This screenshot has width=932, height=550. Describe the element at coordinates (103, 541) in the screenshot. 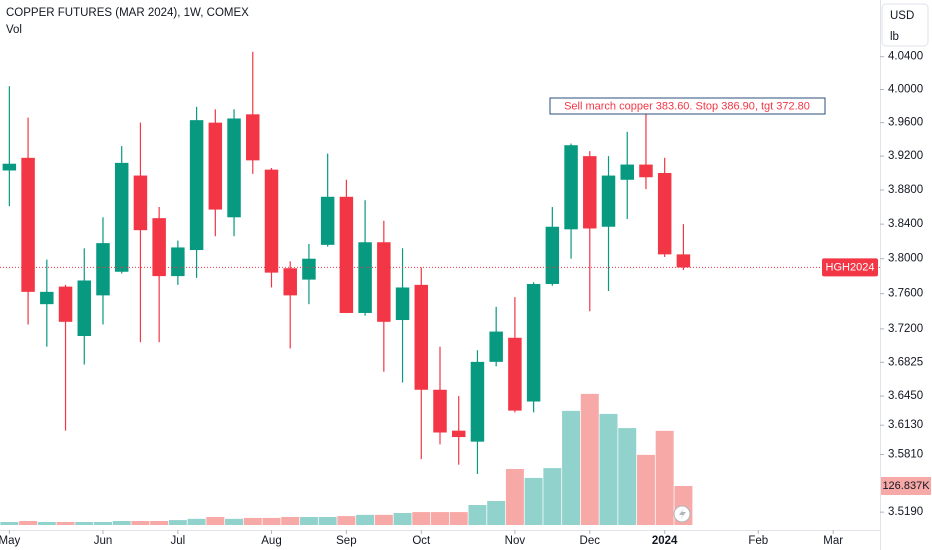

I see `x-tick-label: Jun` at that location.